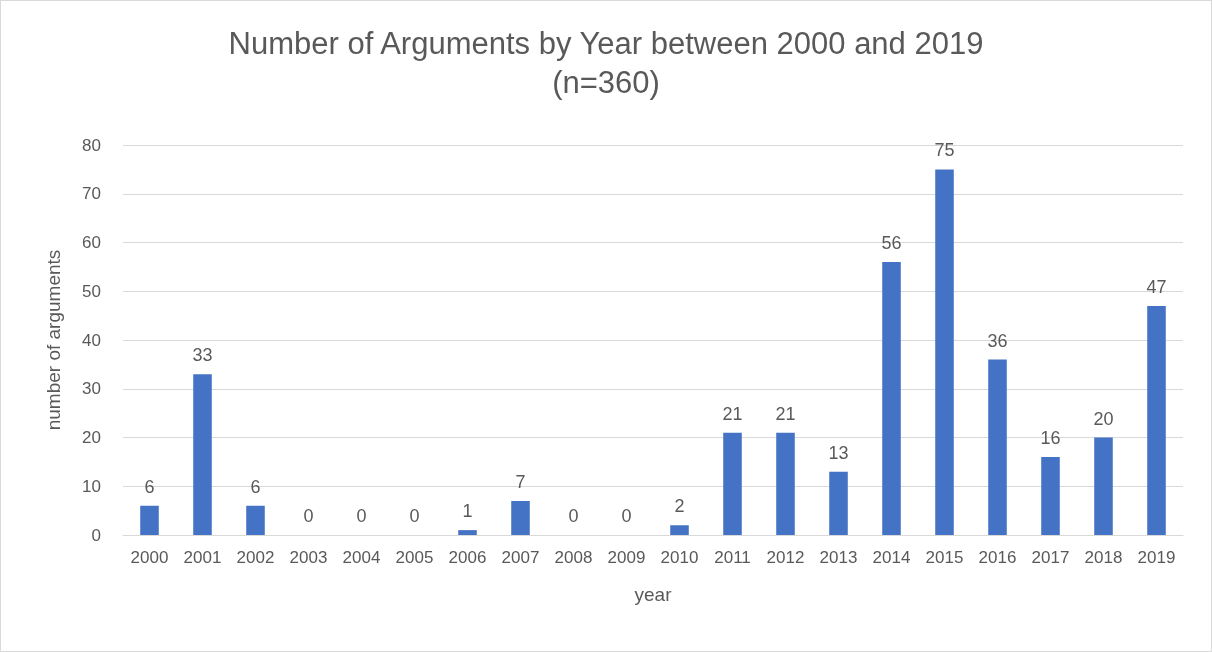 The width and height of the screenshot is (1212, 652). Describe the element at coordinates (91, 194) in the screenshot. I see `y-tick-label: 70` at that location.